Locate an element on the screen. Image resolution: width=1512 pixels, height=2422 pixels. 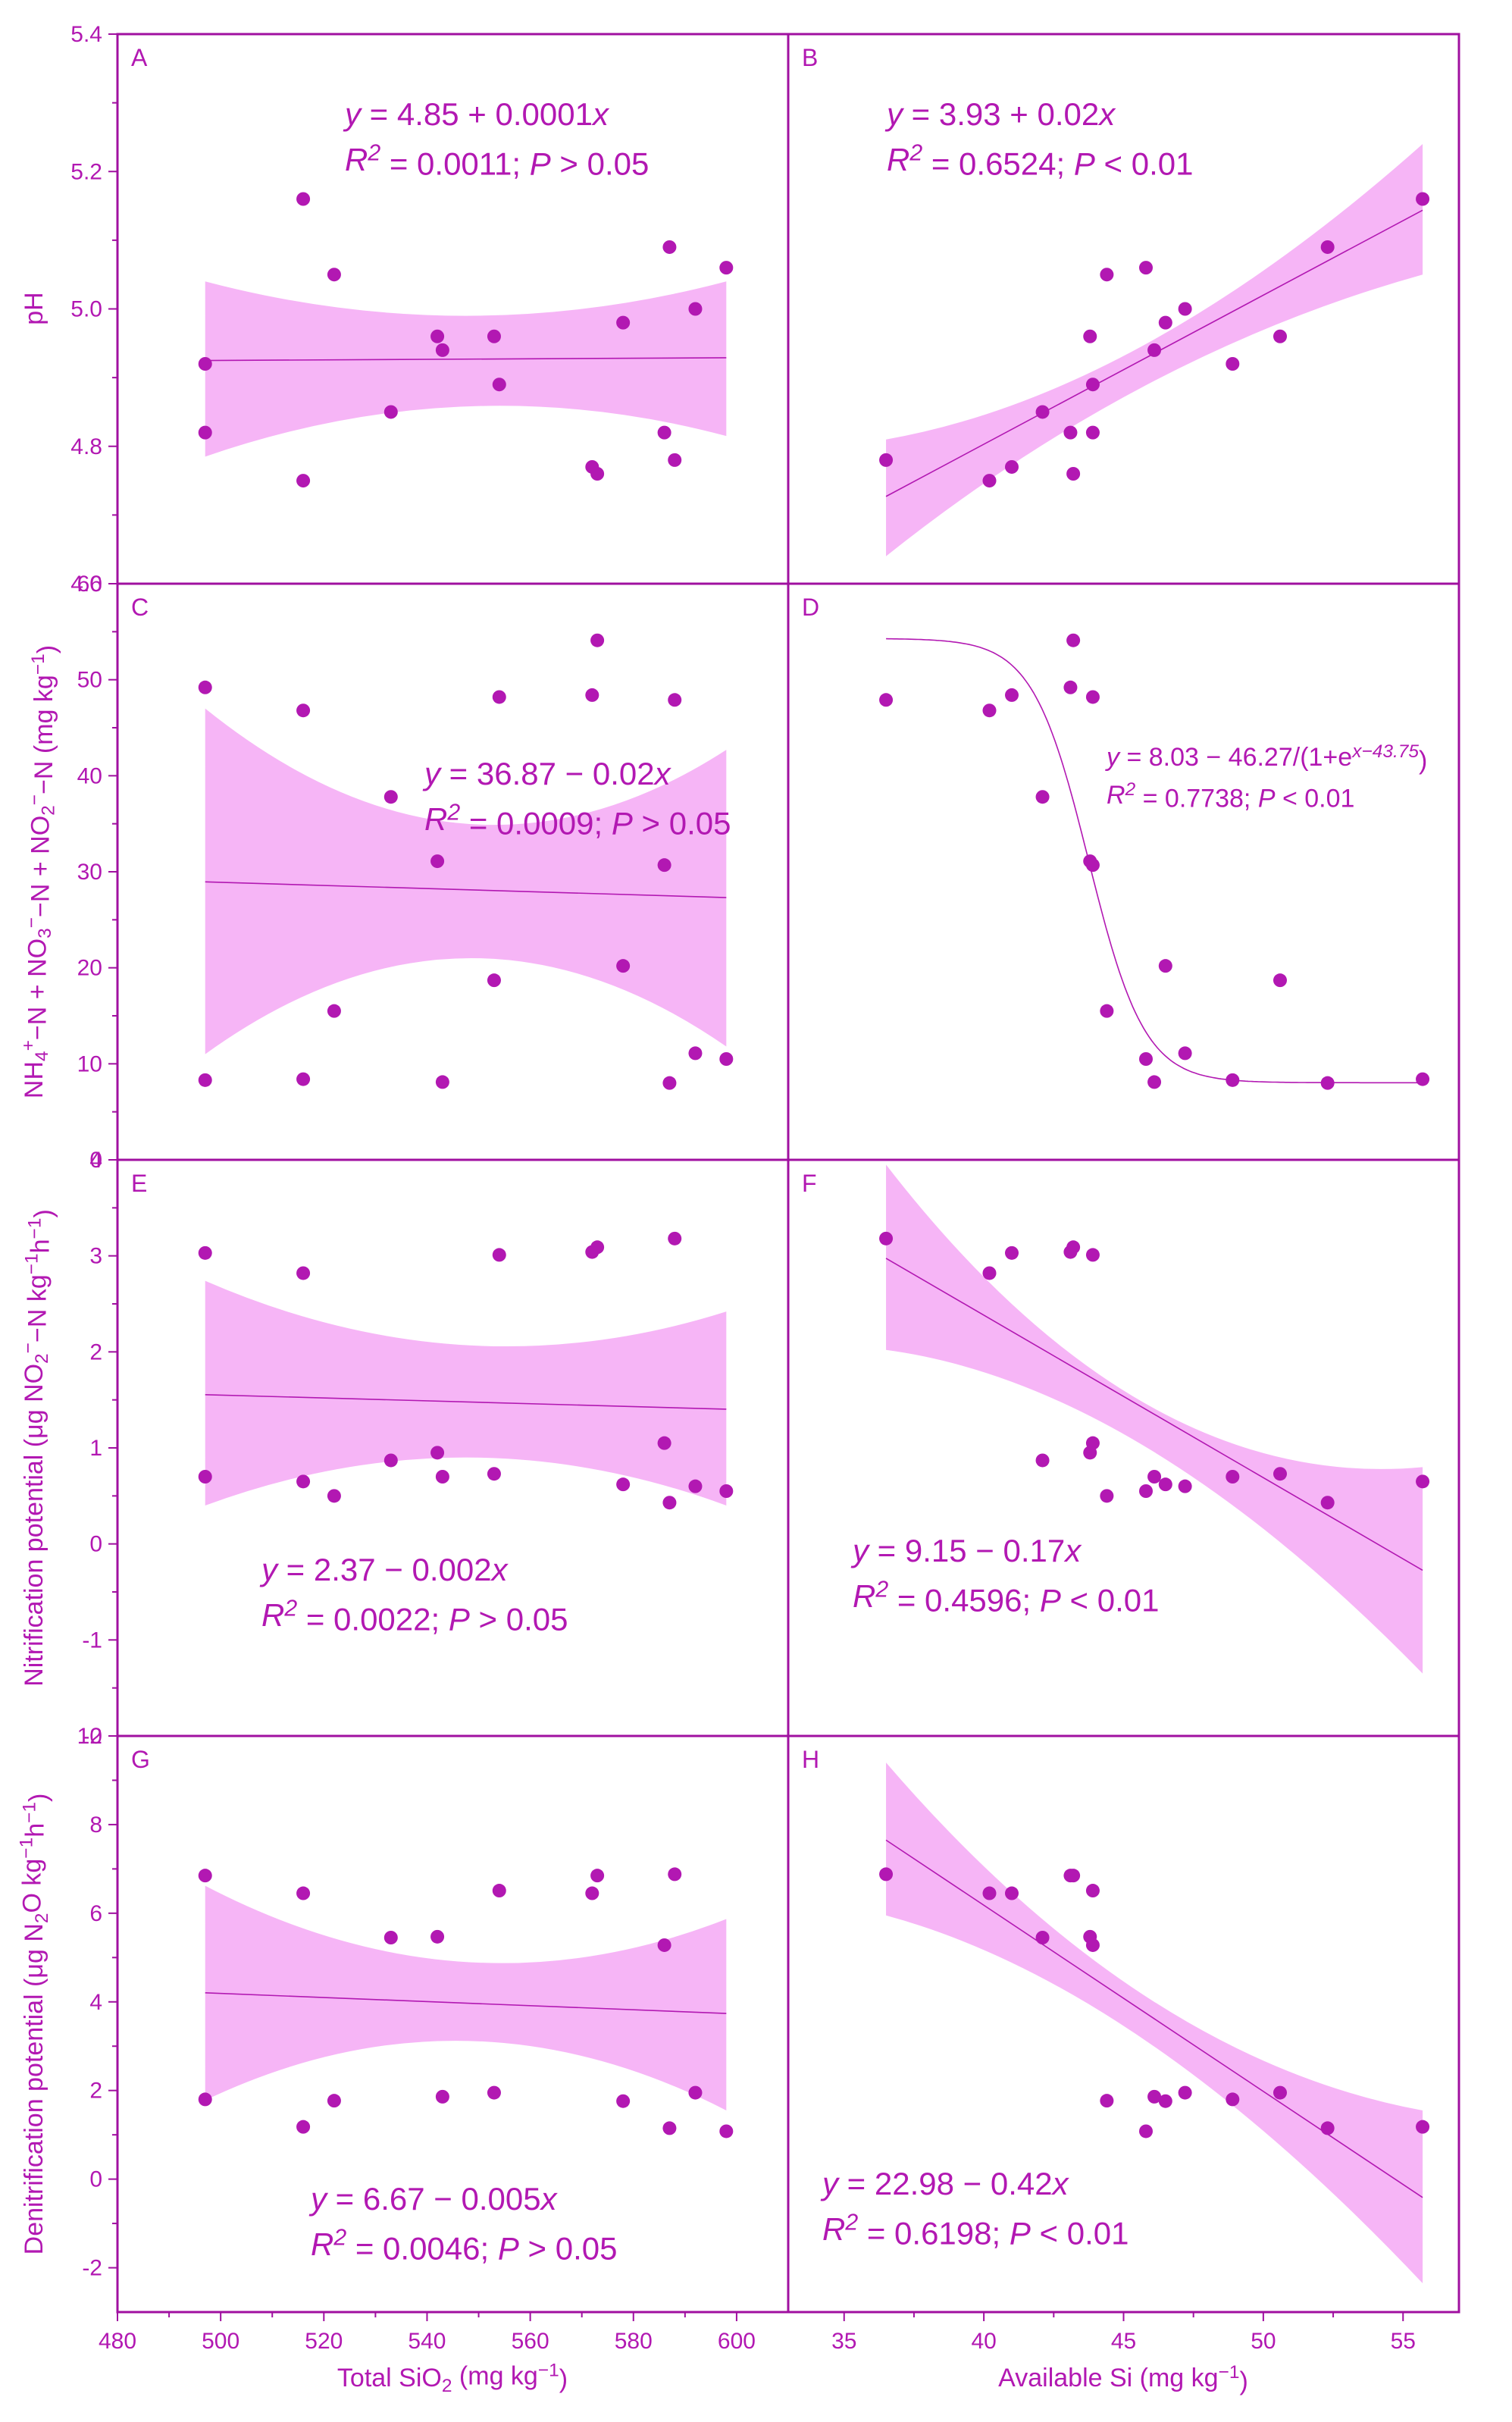
y-axis-title-denitrification-part: 2 is located at coordinates (42, 1919).